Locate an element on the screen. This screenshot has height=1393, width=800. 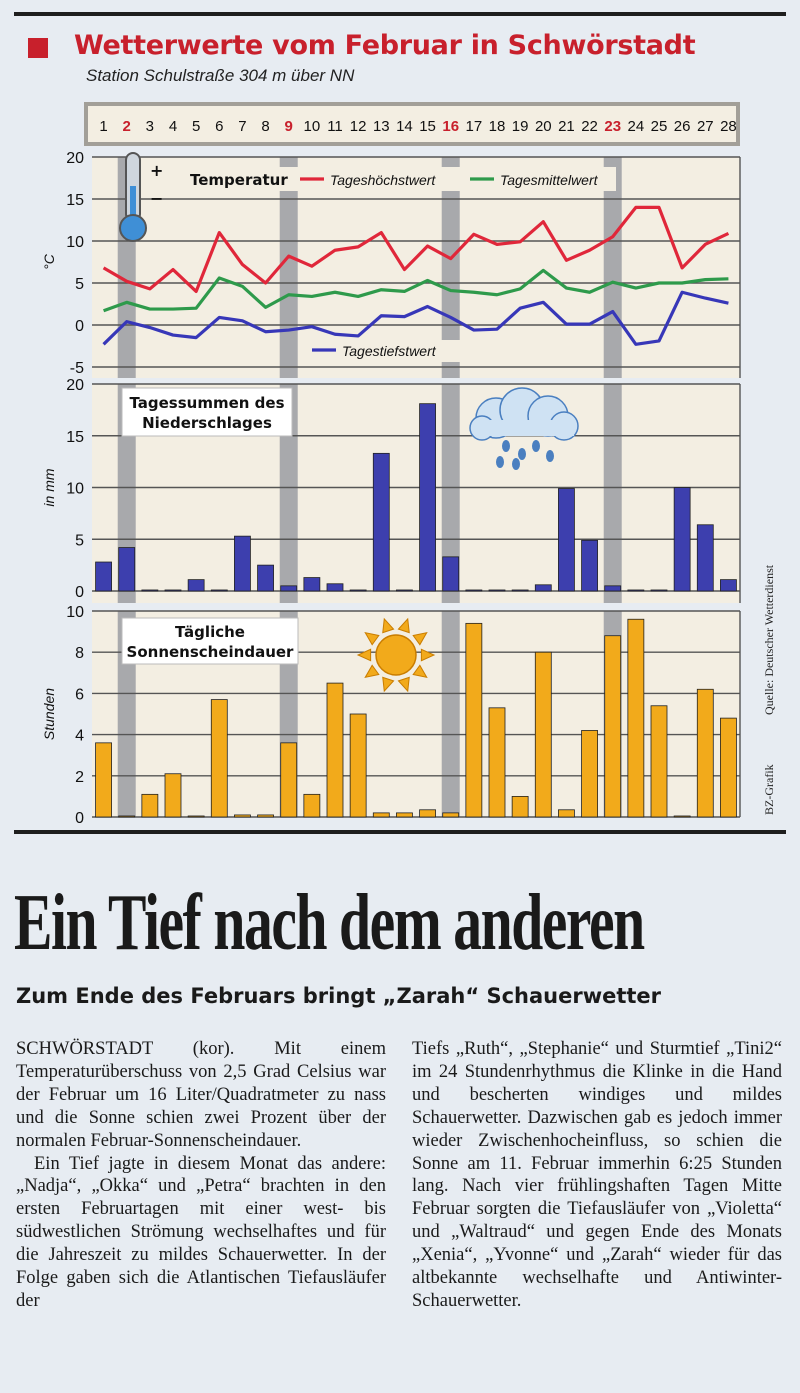
day-label: 22 is located at coordinates (589, 126).